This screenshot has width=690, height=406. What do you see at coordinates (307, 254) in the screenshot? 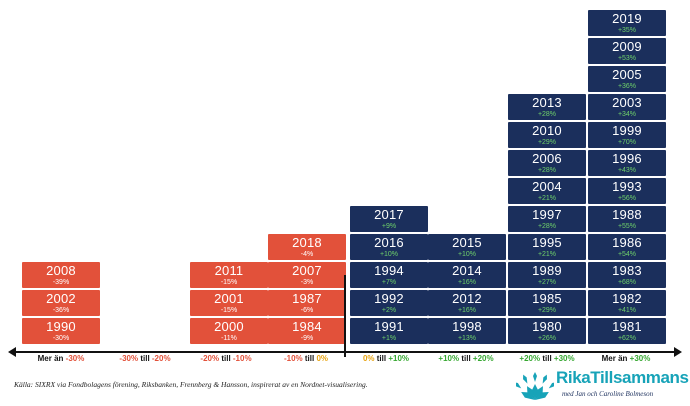
I see `tile-return: -4%` at bounding box center [307, 254].